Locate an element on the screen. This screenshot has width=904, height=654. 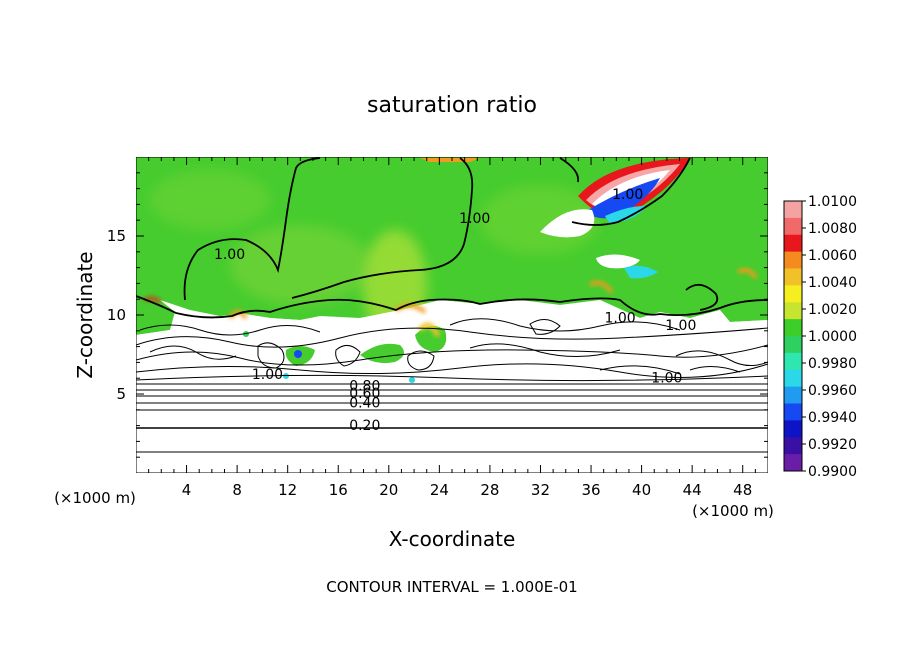
x-tick-label: 24 is located at coordinates (439, 490).